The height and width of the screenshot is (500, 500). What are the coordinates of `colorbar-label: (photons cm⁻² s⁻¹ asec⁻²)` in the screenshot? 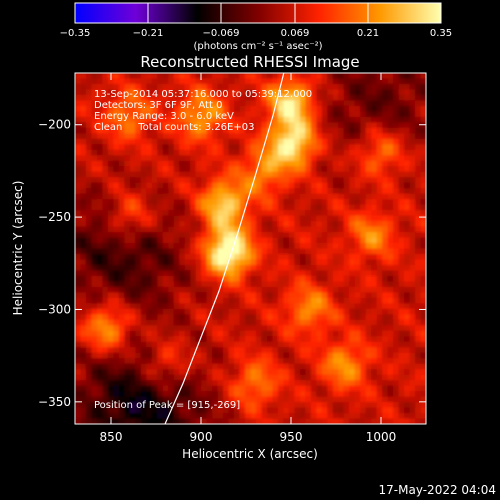 It's located at (257, 46).